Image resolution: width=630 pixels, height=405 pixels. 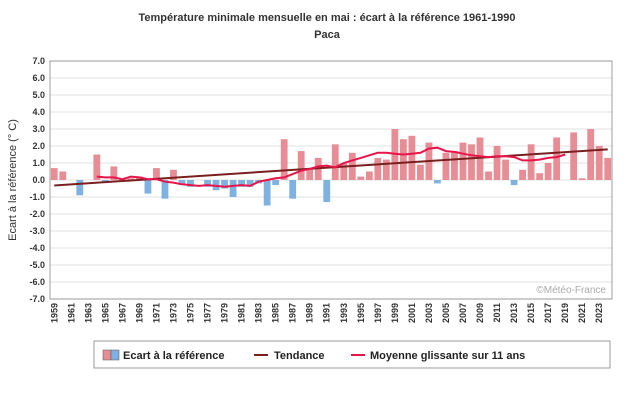 What do you see at coordinates (446, 313) in the screenshot?
I see `x-tick-label: 2005` at bounding box center [446, 313].